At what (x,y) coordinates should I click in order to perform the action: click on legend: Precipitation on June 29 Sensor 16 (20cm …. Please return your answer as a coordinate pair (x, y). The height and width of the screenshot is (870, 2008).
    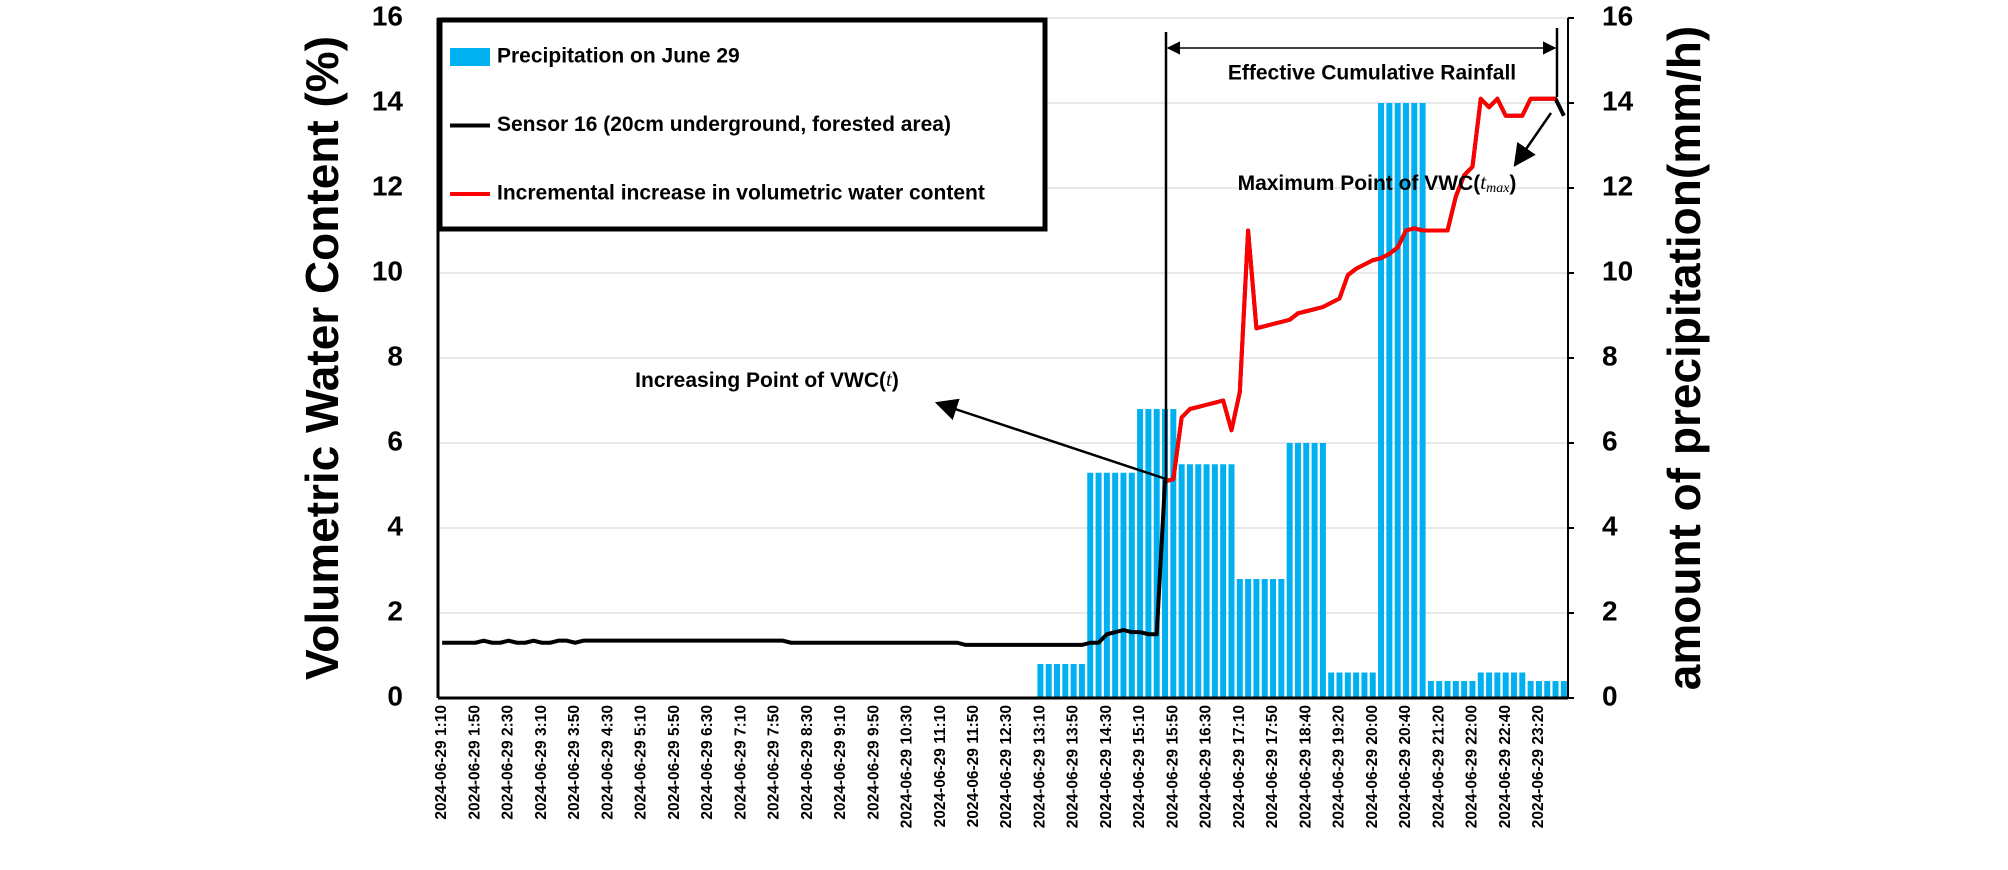
    Looking at the image, I should click on (742, 124).